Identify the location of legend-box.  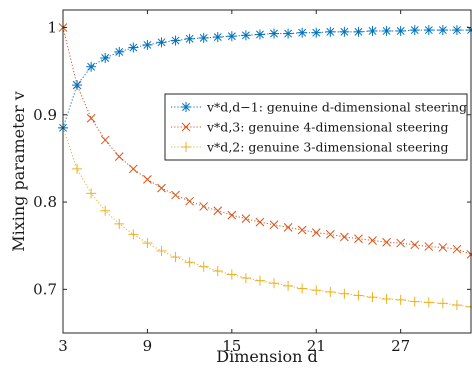
(316, 127).